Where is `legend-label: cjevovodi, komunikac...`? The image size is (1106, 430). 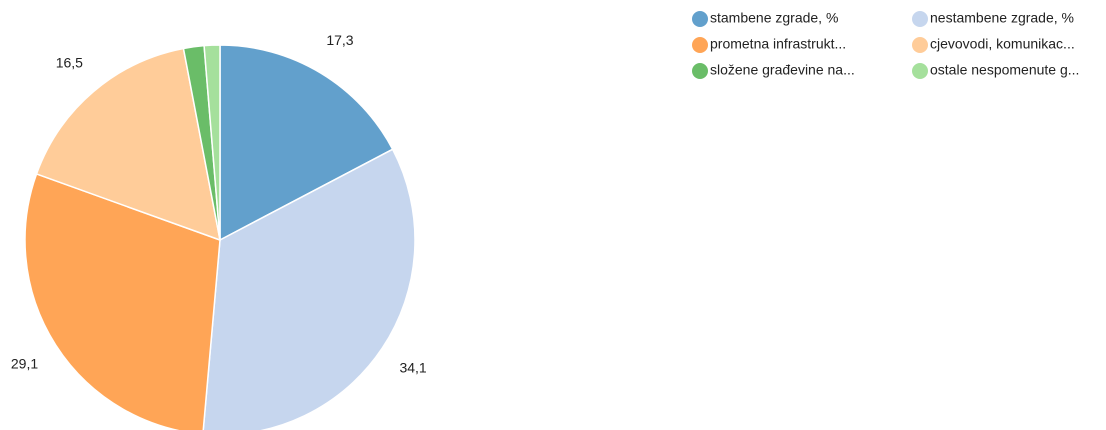
legend-label: cjevovodi, komunikac... is located at coordinates (1002, 44).